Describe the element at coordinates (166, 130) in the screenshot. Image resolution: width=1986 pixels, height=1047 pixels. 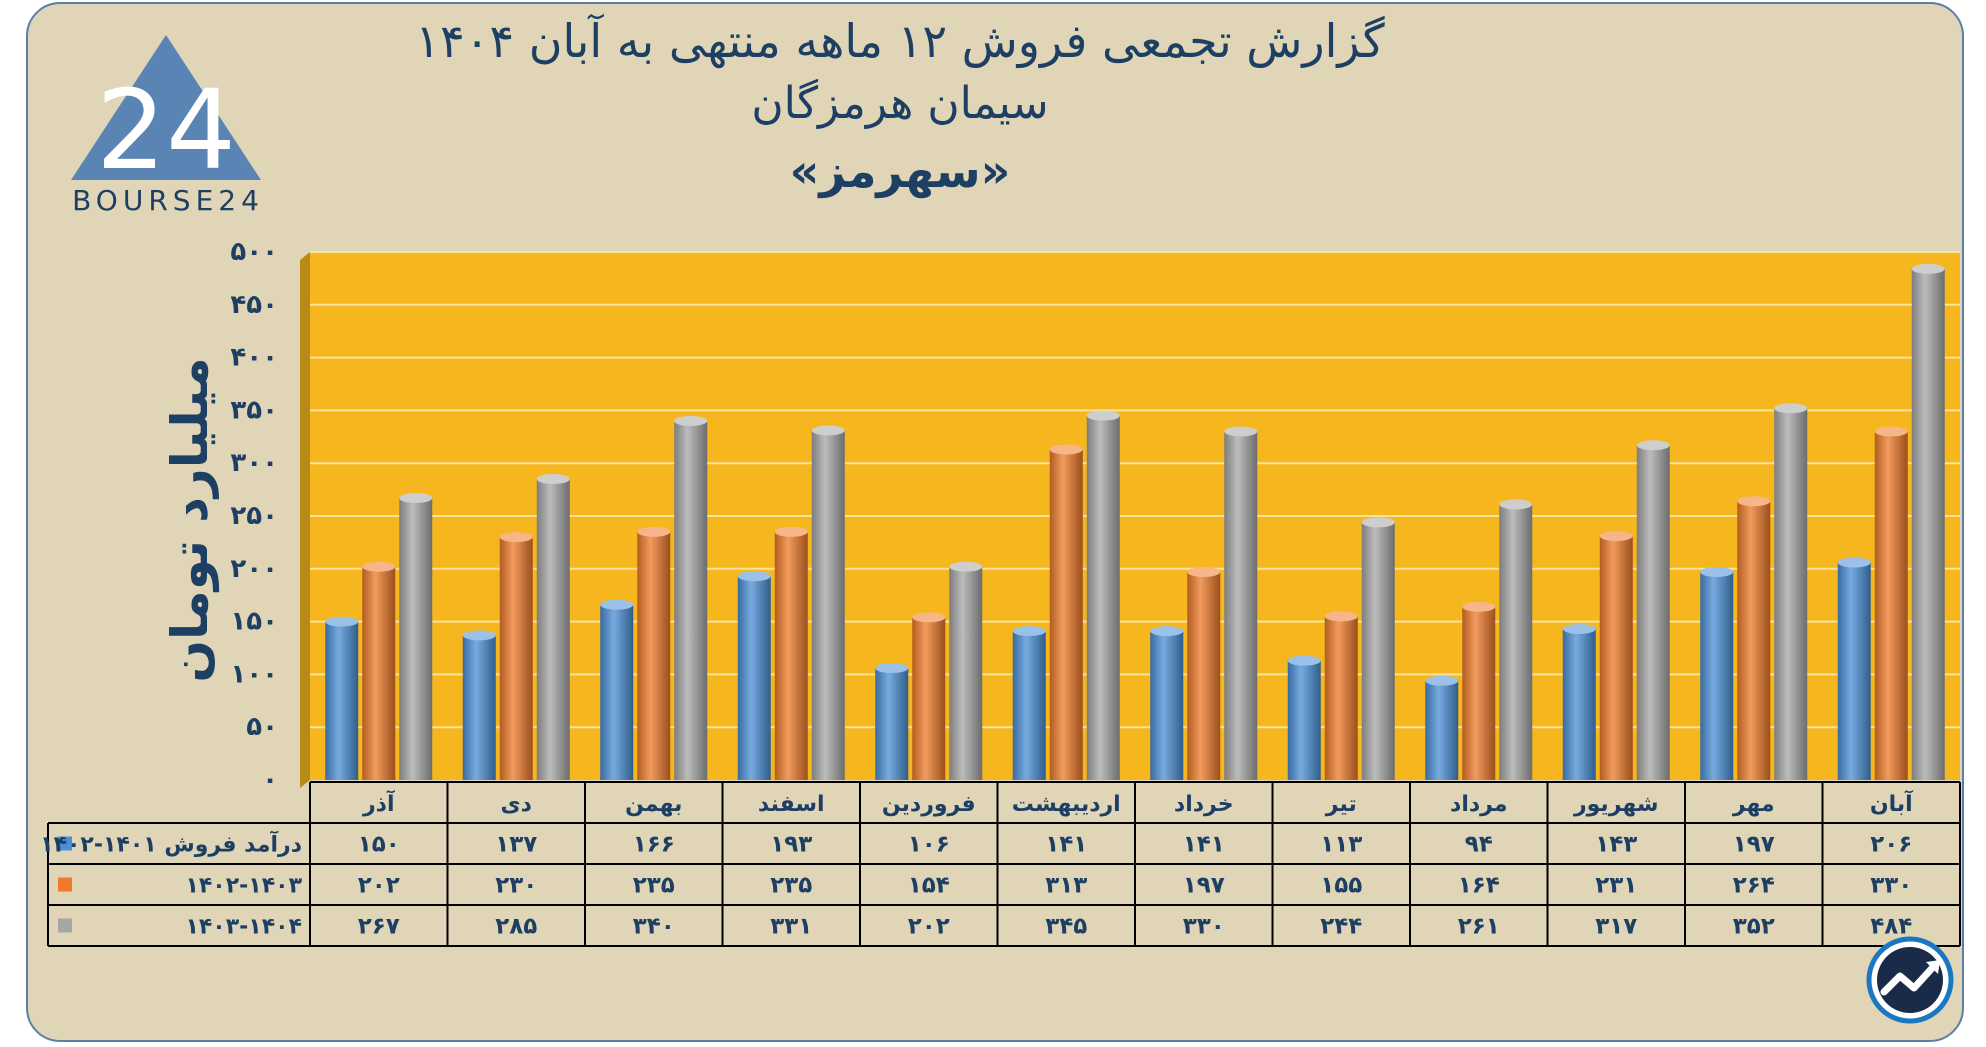
I see `logo-mark: 24` at that location.